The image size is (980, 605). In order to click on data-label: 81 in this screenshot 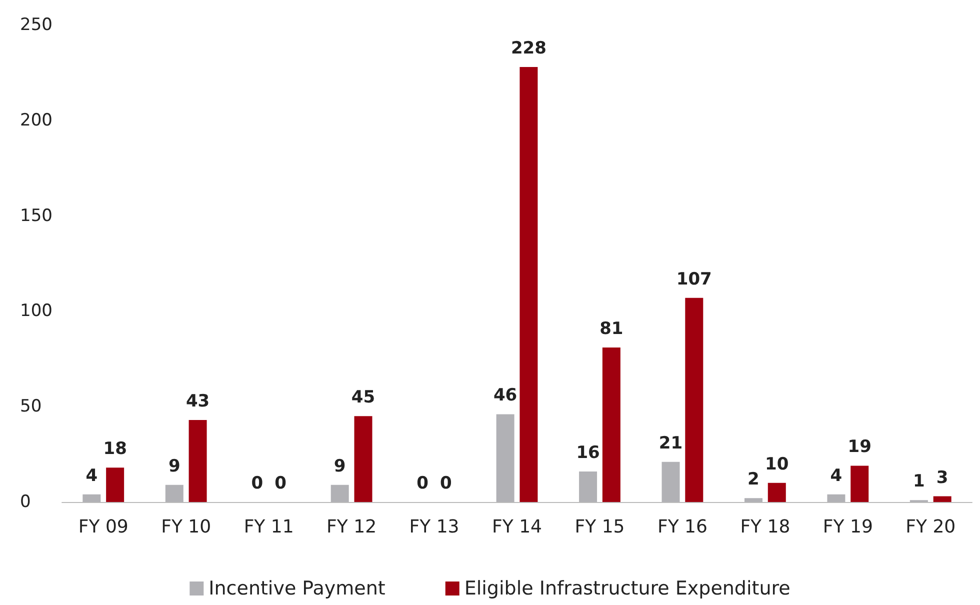, I will do `click(612, 328)`.